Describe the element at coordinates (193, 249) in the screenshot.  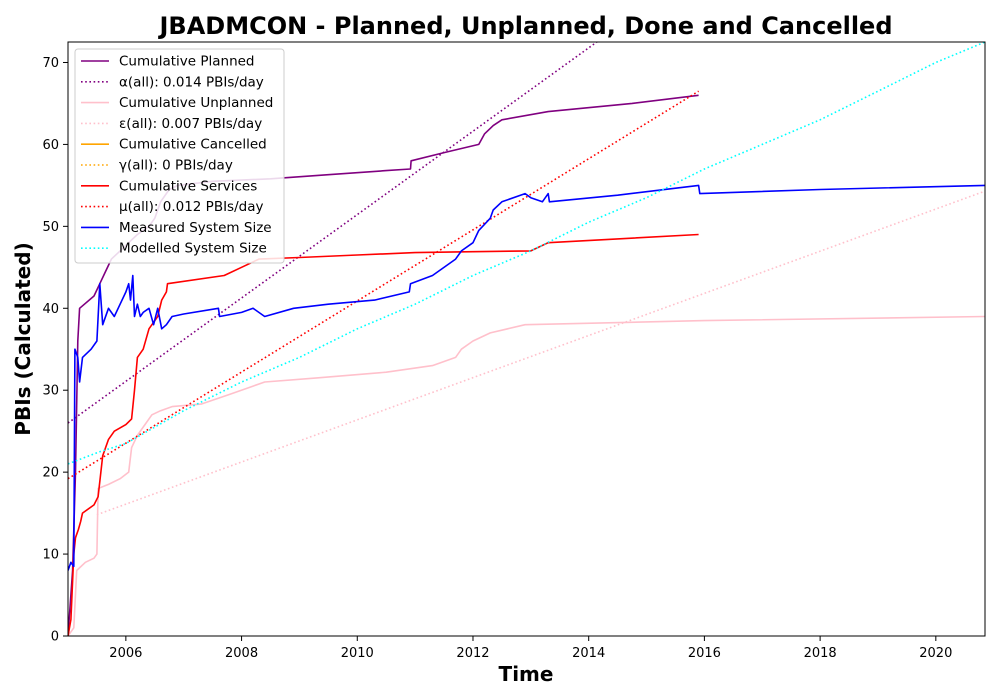
I see `legend-label: Modelled System Size` at that location.